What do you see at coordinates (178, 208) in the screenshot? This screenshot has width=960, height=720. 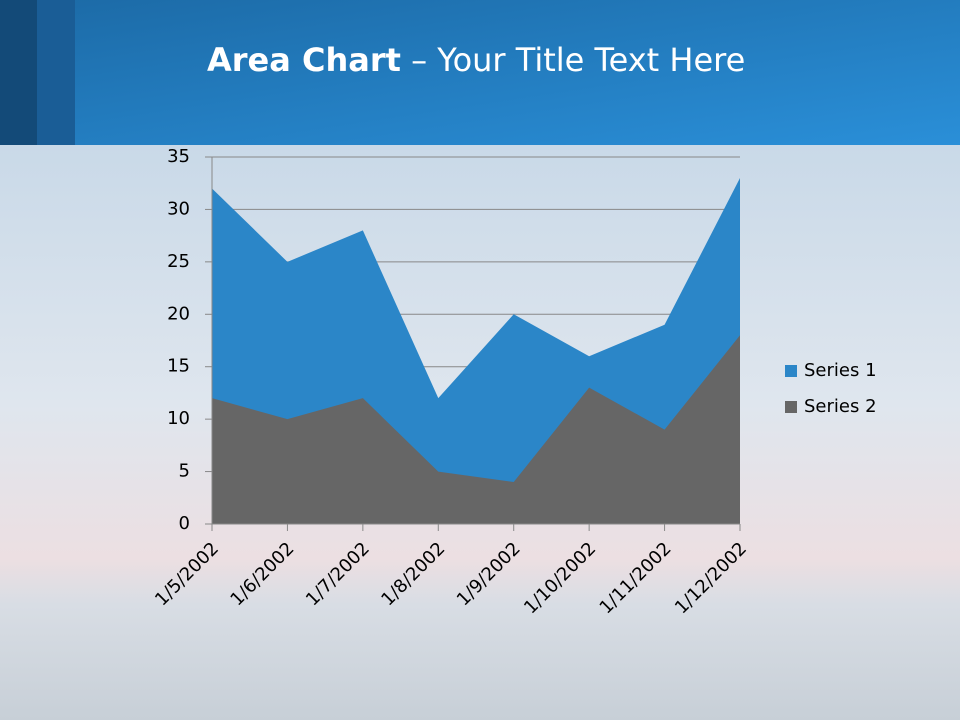 I see `y-tick-label: 30` at bounding box center [178, 208].